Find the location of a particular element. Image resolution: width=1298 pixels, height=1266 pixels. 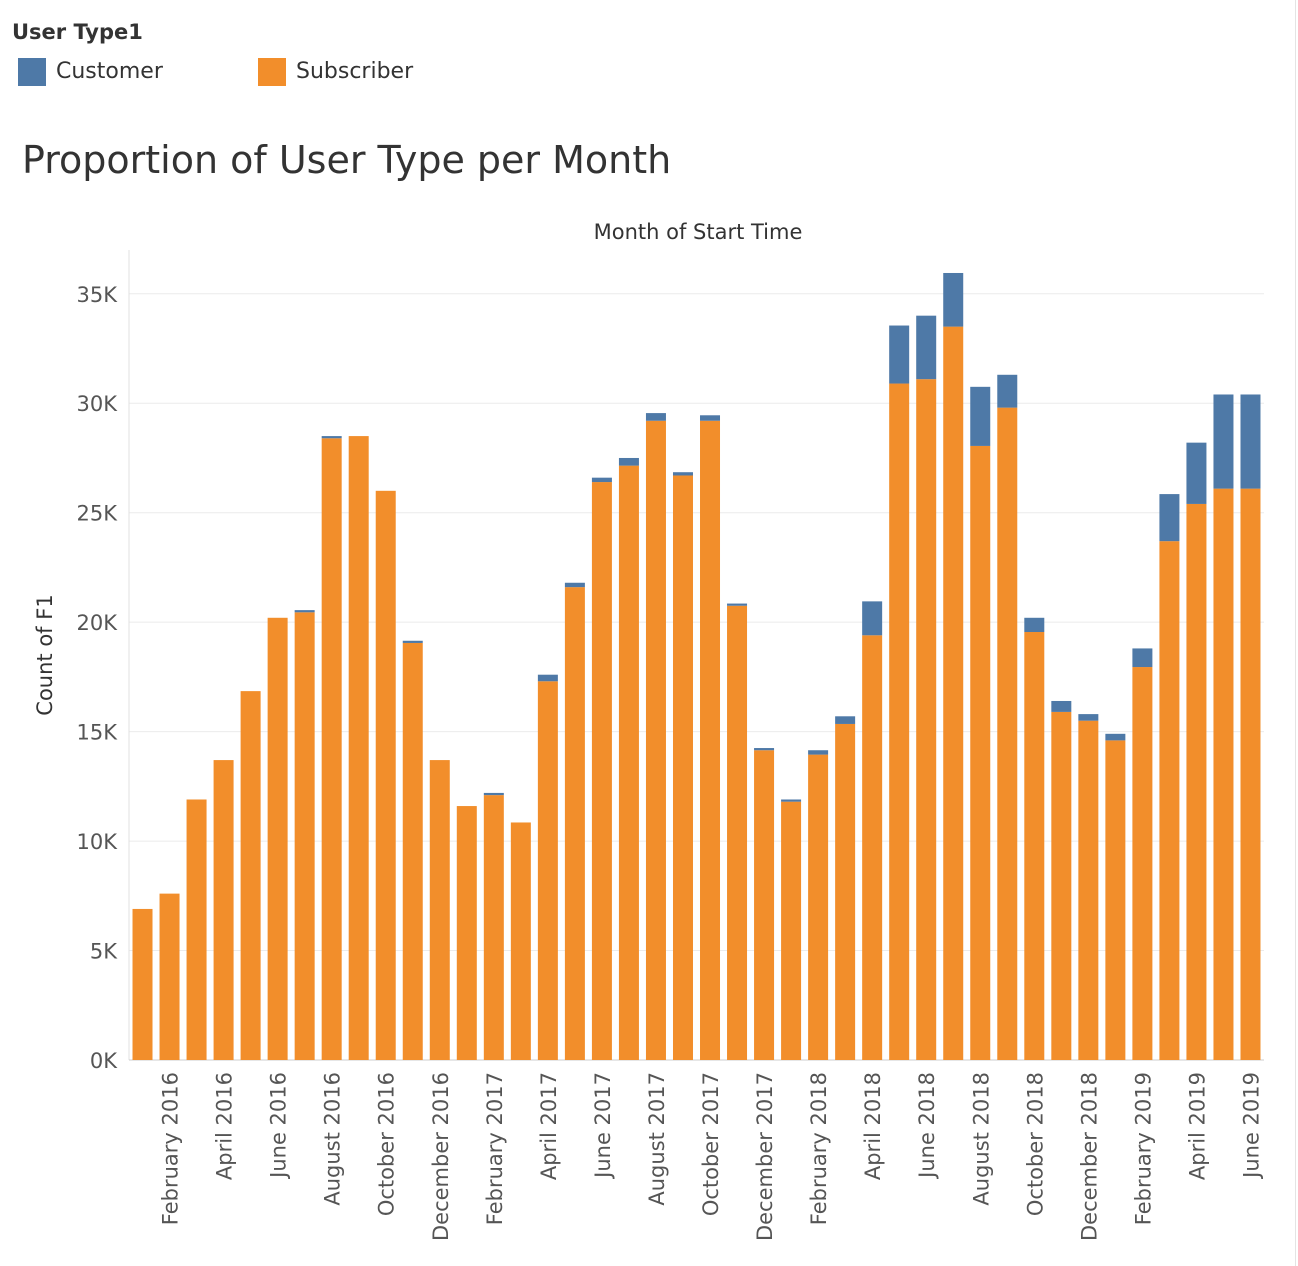

y-tick-label: 30K is located at coordinates (98, 404).